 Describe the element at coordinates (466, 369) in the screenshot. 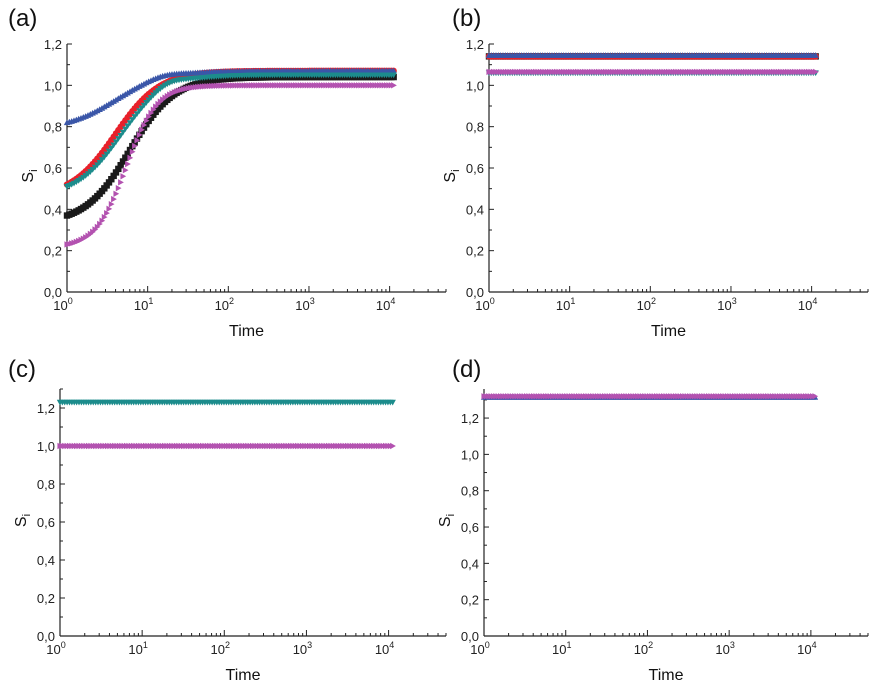

I see `panel-d-label: (d)` at that location.